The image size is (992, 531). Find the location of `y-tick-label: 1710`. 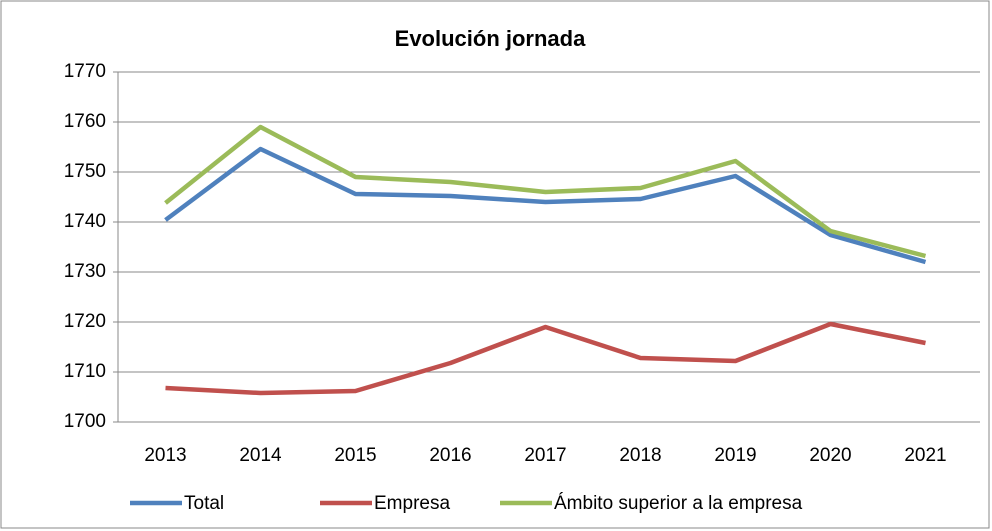

y-tick-label: 1710 is located at coordinates (85, 371).